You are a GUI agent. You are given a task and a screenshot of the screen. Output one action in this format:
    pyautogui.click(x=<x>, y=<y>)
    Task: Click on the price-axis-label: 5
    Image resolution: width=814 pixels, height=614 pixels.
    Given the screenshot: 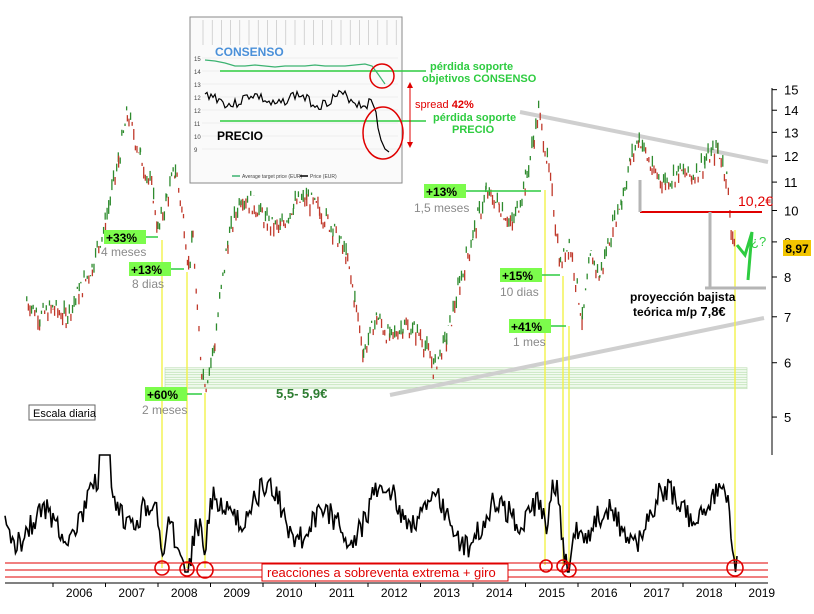 What is the action you would take?
    pyautogui.click(x=787, y=417)
    